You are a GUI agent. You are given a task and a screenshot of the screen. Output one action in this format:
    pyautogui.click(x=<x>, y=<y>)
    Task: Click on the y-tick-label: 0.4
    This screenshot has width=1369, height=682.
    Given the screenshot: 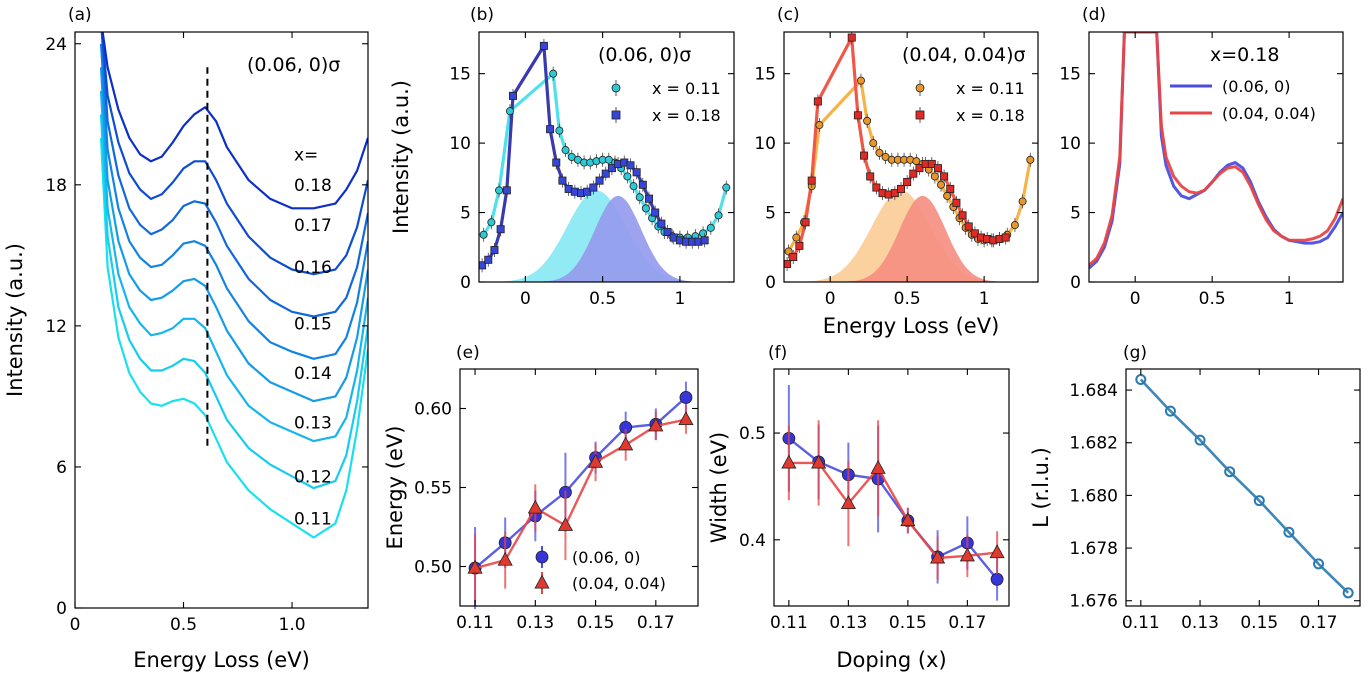 What is the action you would take?
    pyautogui.click(x=752, y=541)
    